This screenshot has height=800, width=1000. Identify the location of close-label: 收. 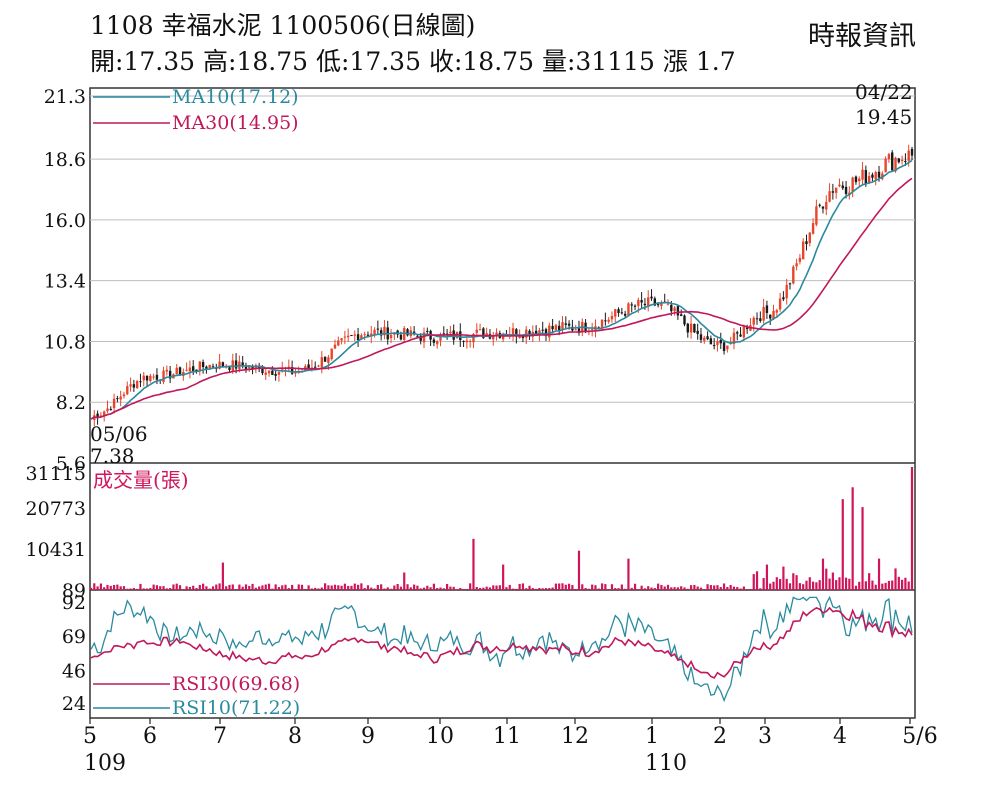
(441, 61).